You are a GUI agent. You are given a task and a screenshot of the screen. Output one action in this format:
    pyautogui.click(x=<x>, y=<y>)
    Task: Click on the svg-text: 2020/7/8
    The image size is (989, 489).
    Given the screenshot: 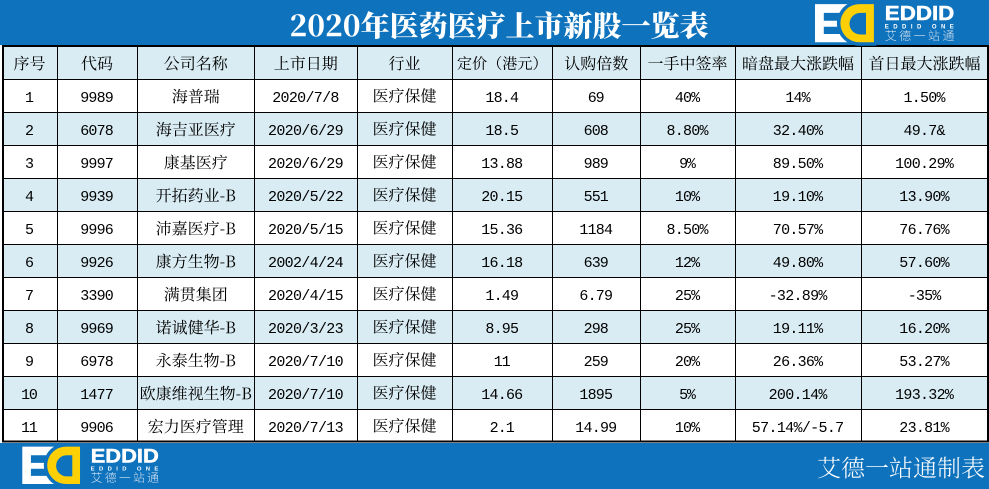 What is the action you would take?
    pyautogui.click(x=305, y=98)
    